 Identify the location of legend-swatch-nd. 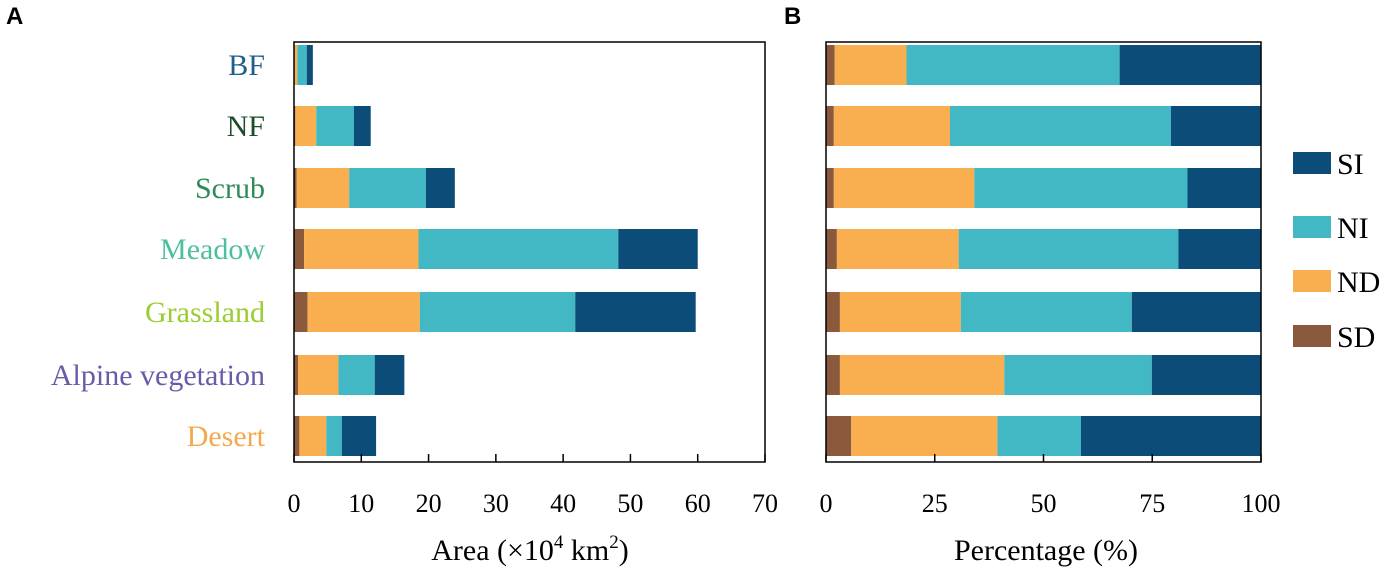
(1312, 281).